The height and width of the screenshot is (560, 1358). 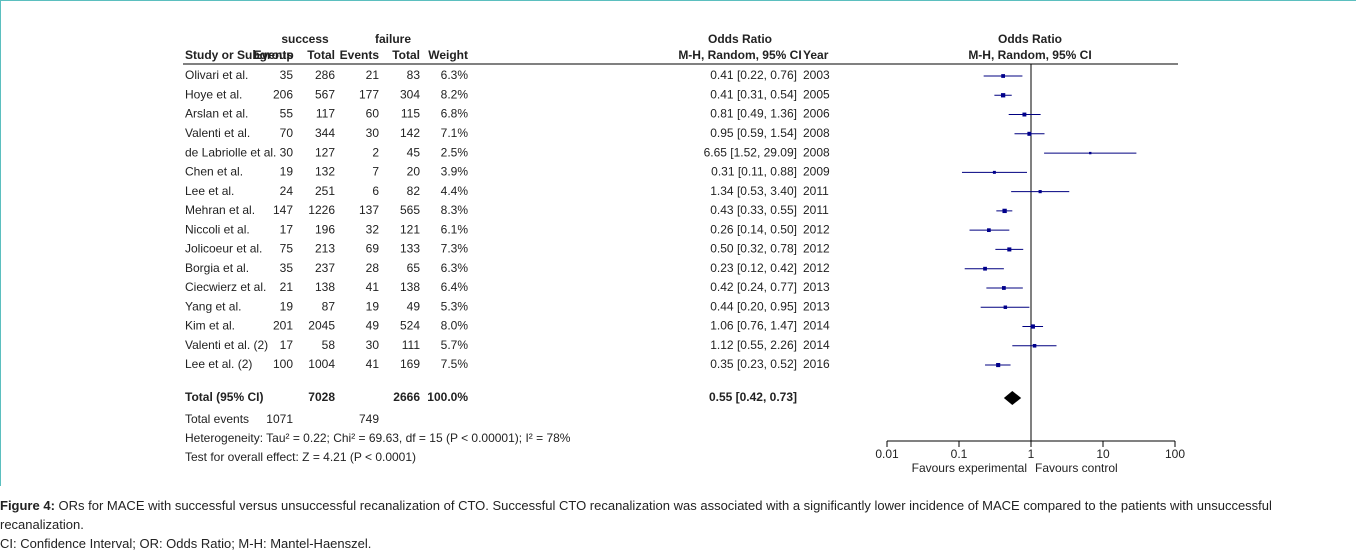 I want to click on cell-year: 2014, so click(x=816, y=345).